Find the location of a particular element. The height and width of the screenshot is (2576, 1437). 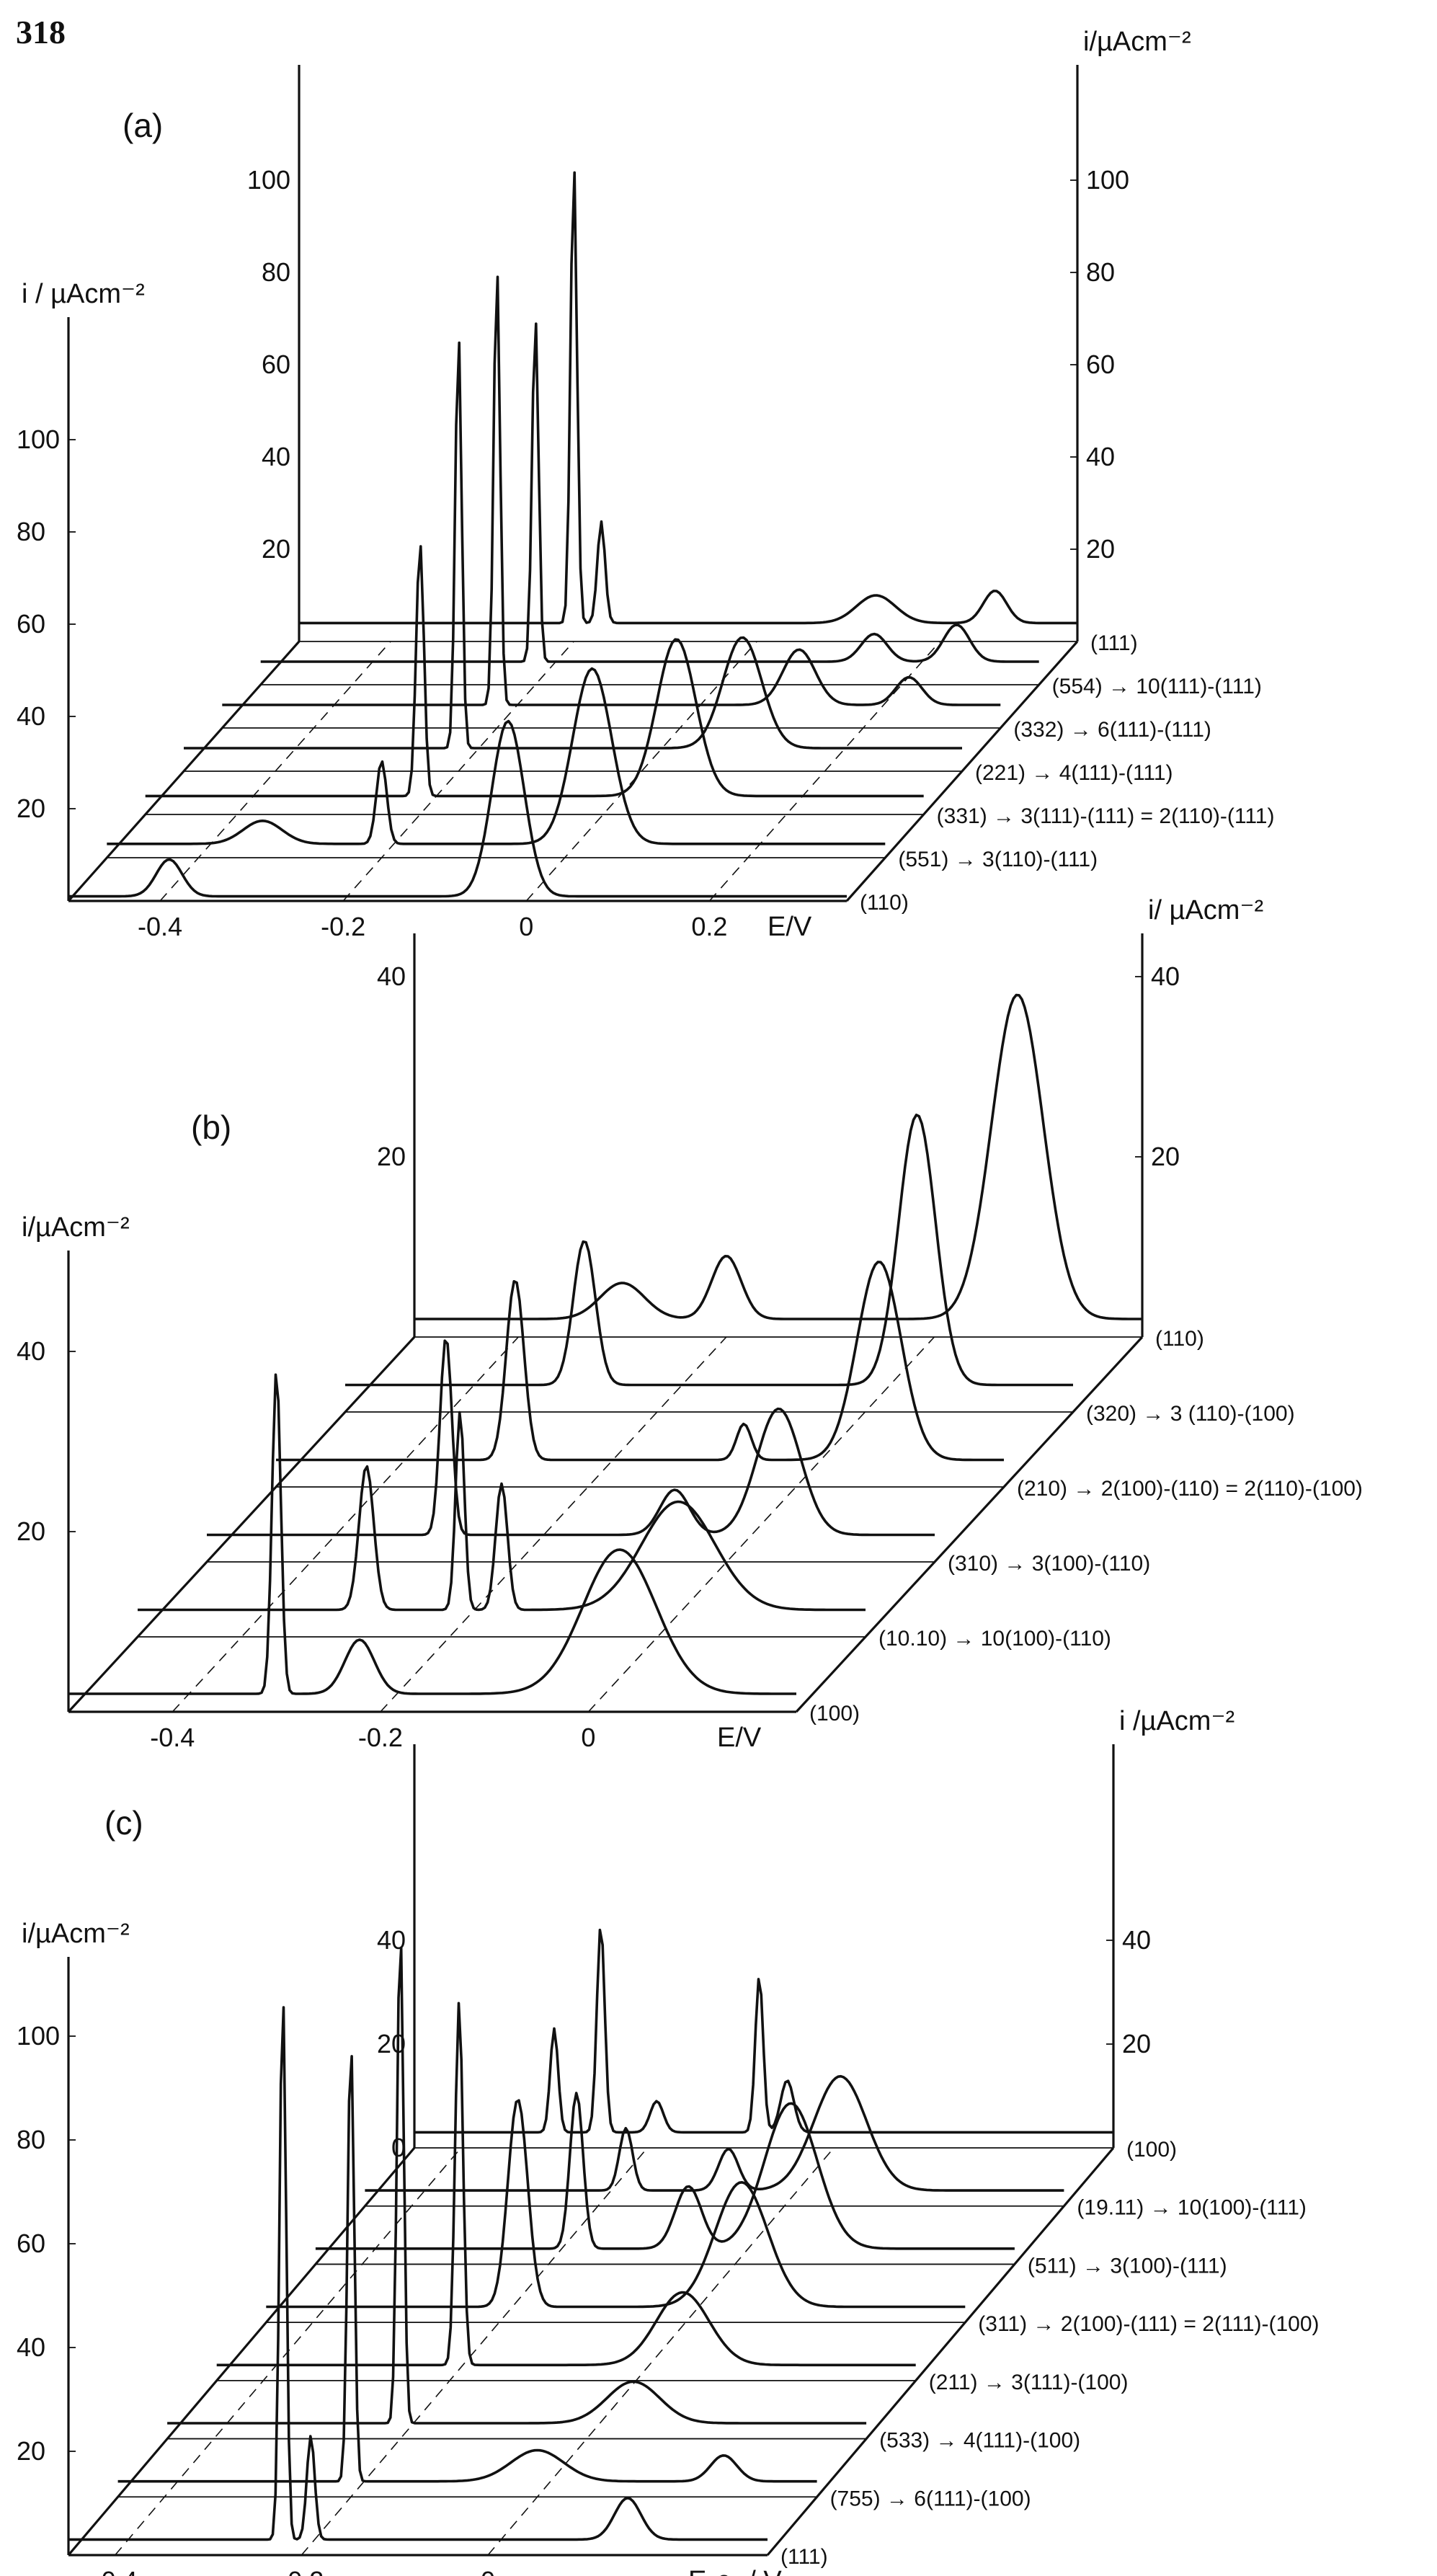

series-label-(533): (533) → 4(111)-(100) is located at coordinates (980, 2441).